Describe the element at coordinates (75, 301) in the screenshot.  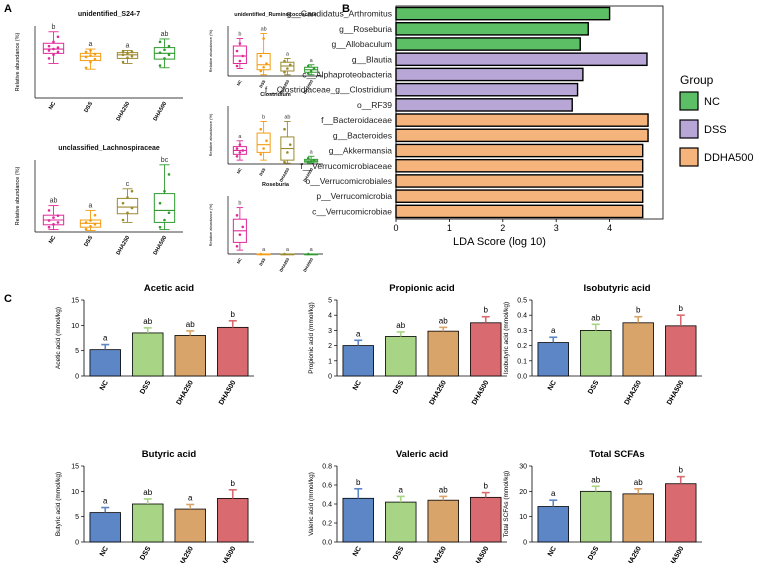
I see `bar-acetic-y-tick: 15` at that location.